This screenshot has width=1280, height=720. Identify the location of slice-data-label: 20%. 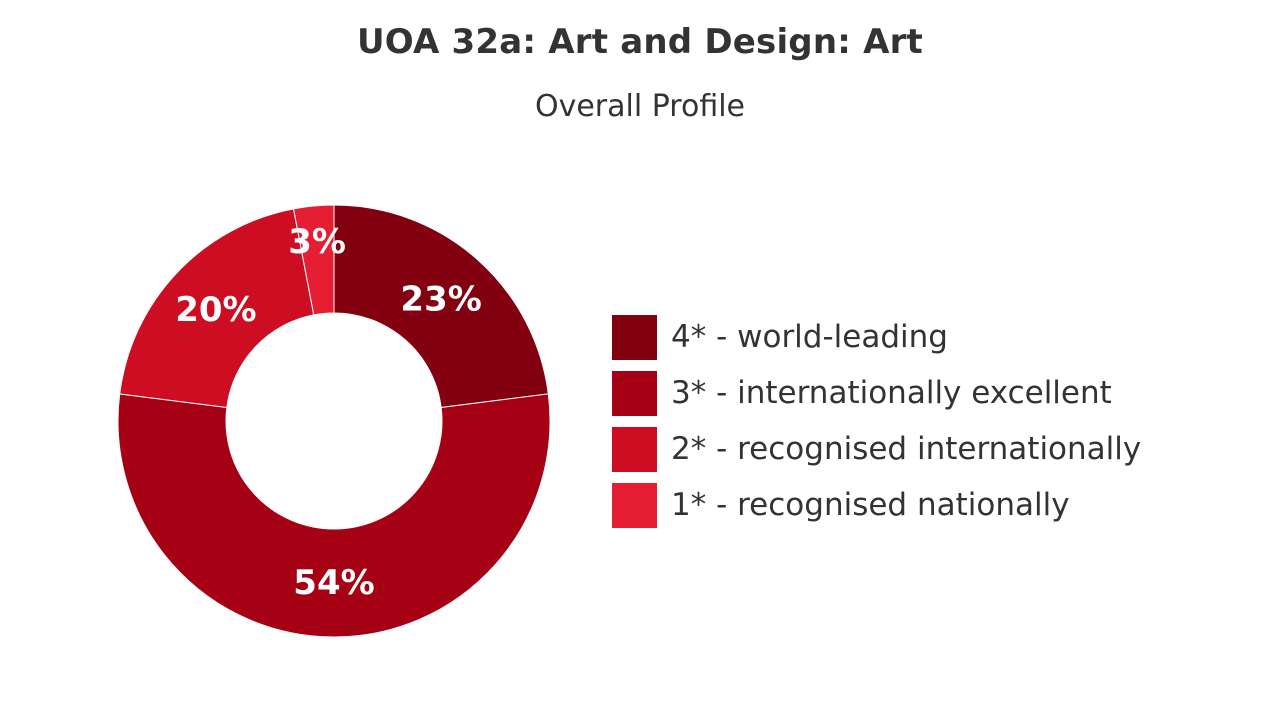
(215, 310).